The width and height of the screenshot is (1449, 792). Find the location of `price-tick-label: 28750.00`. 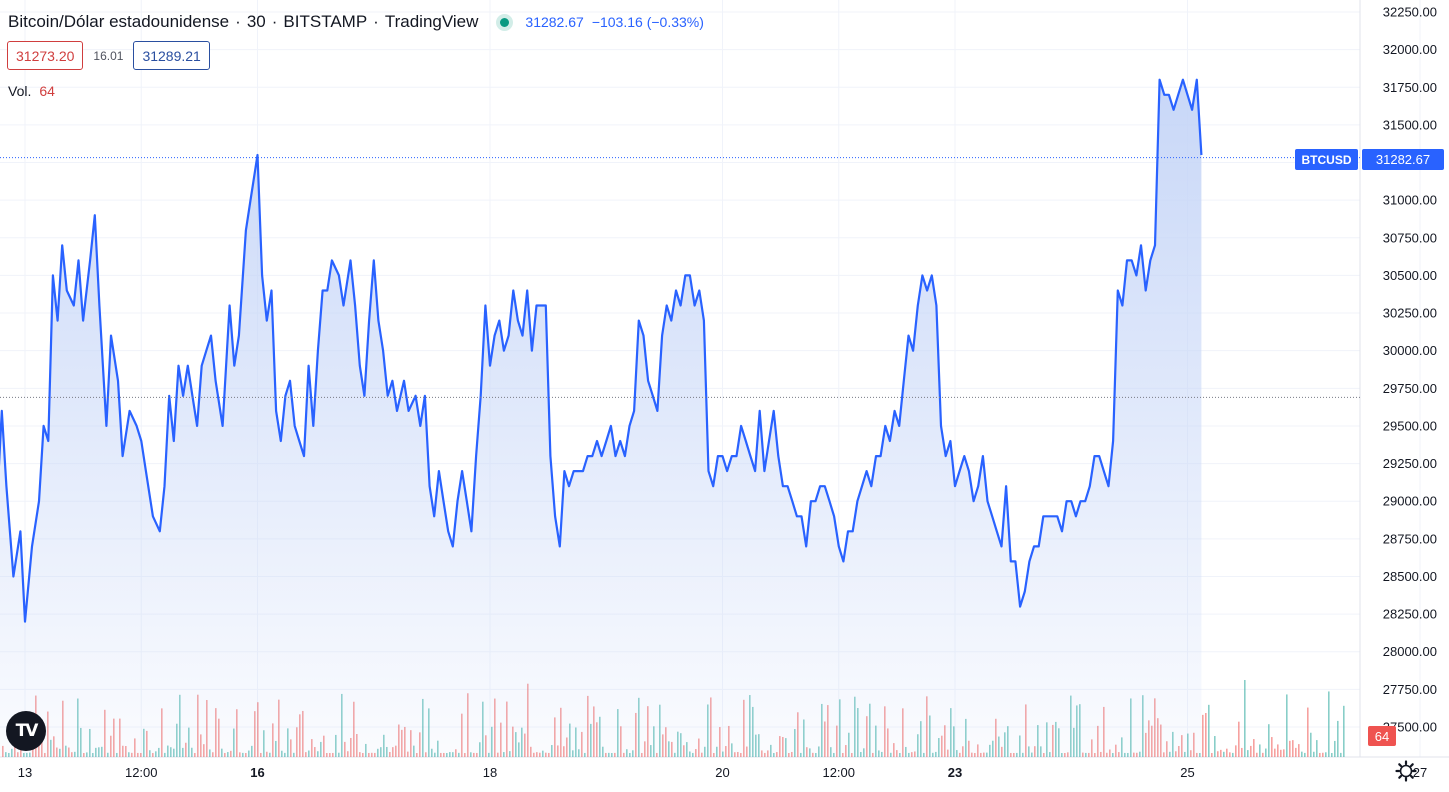

price-tick-label: 28750.00 is located at coordinates (1410, 538).